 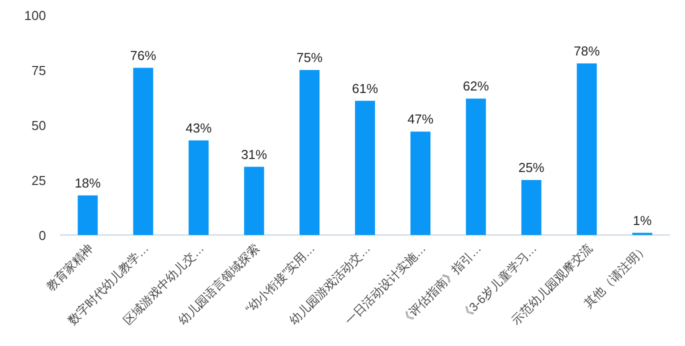 What do you see at coordinates (42, 235) in the screenshot?
I see `y-tick-label: 0` at bounding box center [42, 235].